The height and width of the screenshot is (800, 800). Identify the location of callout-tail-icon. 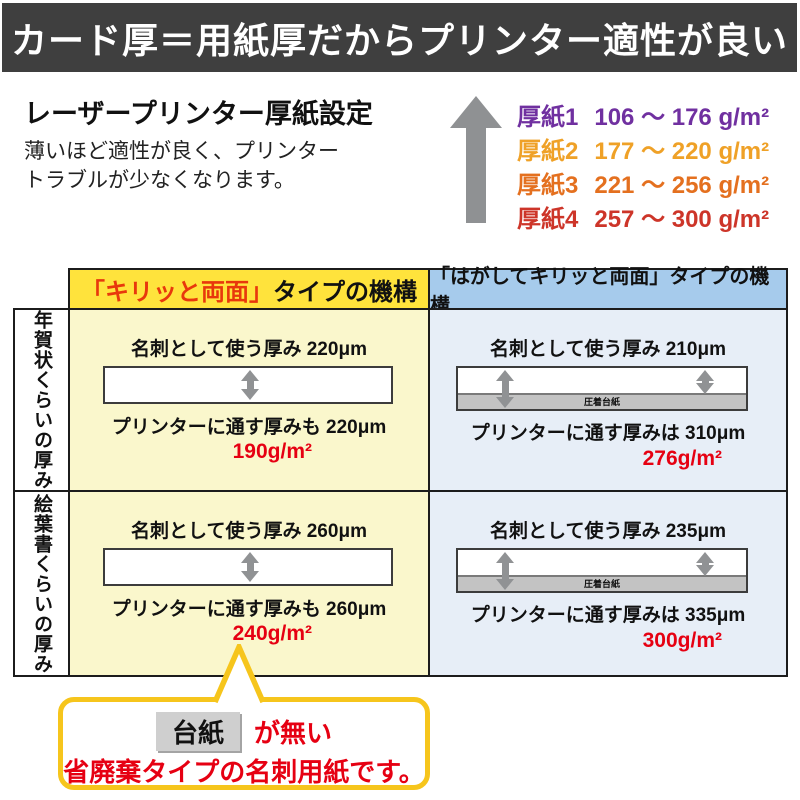
(239, 674).